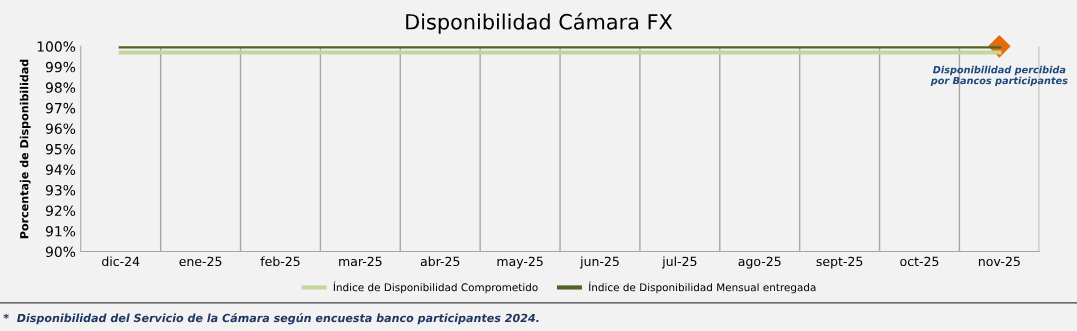 This screenshot has width=1077, height=331. I want to click on y-tick-label: 90%, so click(60, 252).